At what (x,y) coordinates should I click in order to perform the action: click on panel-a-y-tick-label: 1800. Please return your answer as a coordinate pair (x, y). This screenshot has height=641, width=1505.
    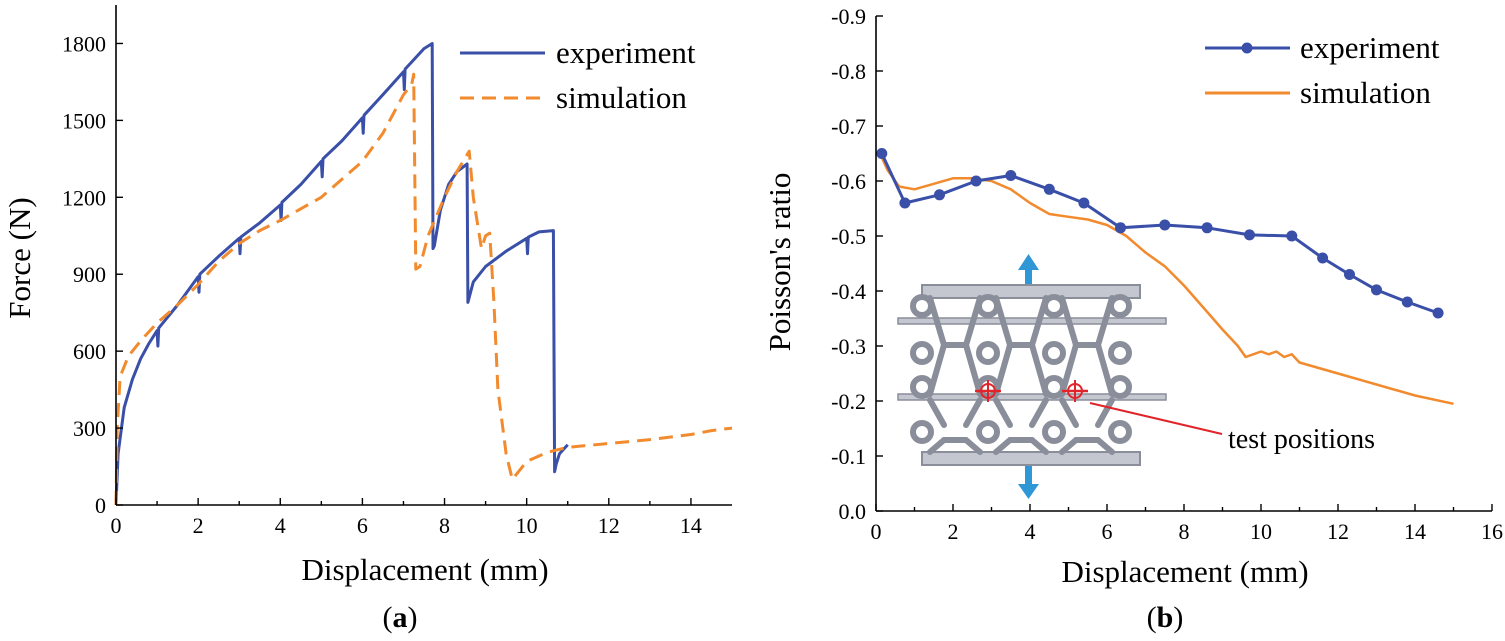
    Looking at the image, I should click on (84, 43).